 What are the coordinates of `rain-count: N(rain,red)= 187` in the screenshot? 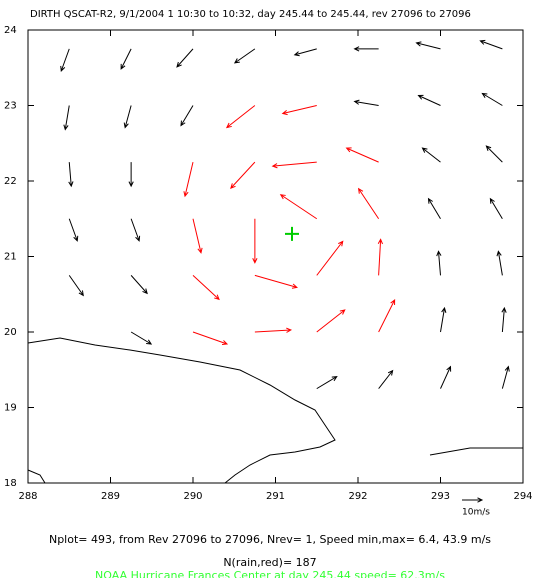 It's located at (269, 562).